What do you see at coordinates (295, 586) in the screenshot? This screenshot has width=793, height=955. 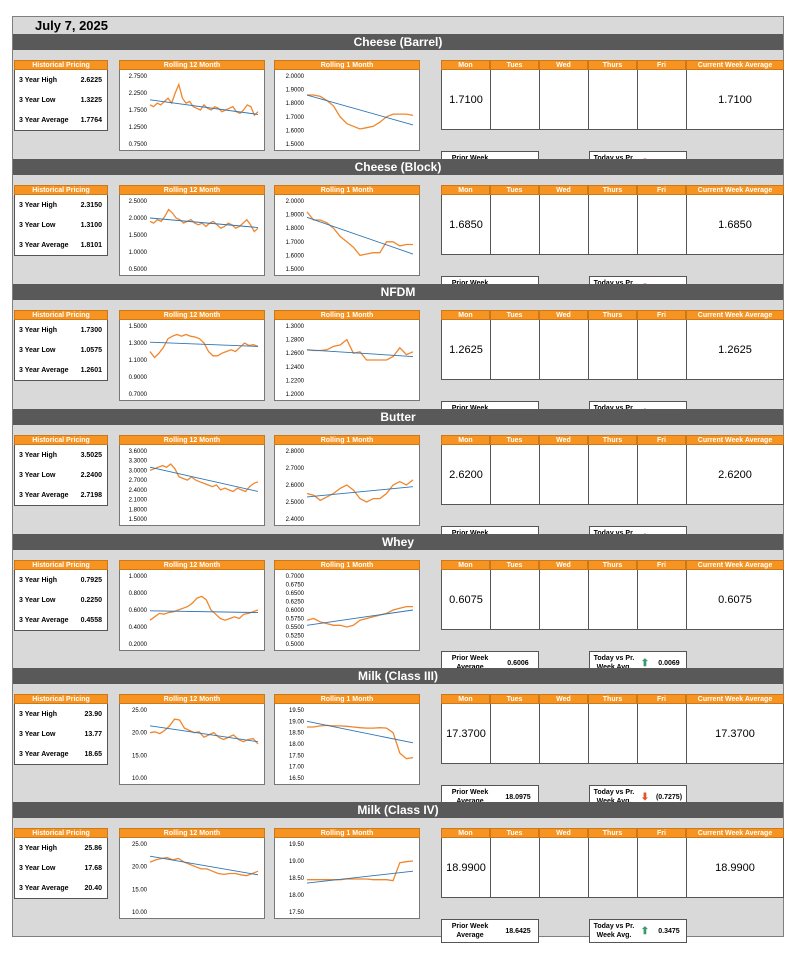 I see `y-tick-label: 0.6750` at bounding box center [295, 586].